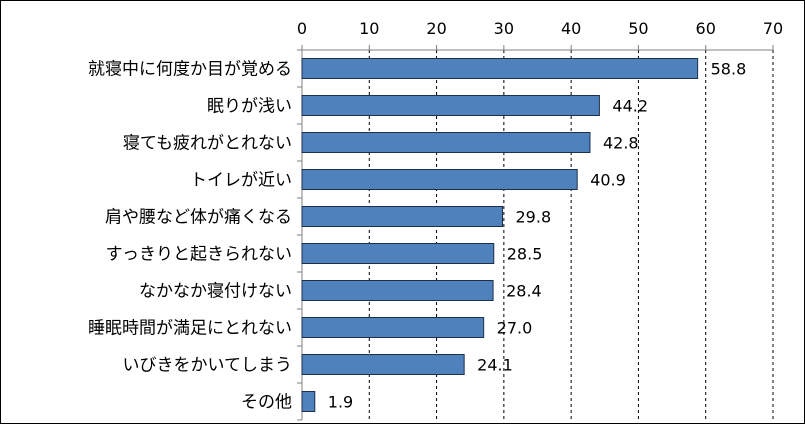 The height and width of the screenshot is (424, 805). I want to click on data-label-8: 24.1, so click(495, 365).